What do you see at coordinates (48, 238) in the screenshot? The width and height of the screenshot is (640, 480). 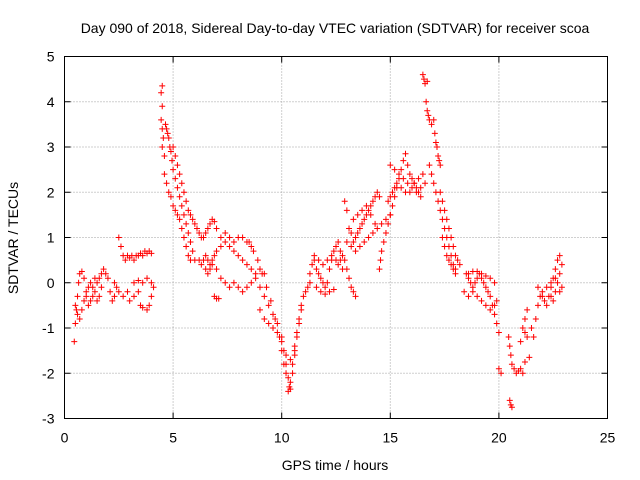 I see `y-tick-labels: -3 -2 -1 0 1 2 3 4 5` at bounding box center [48, 238].